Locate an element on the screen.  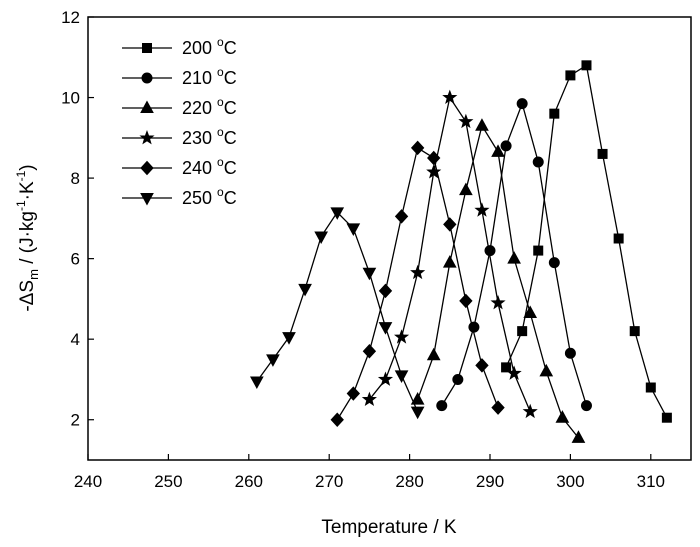
y-title-sub-m: m is located at coordinates (33, 274).